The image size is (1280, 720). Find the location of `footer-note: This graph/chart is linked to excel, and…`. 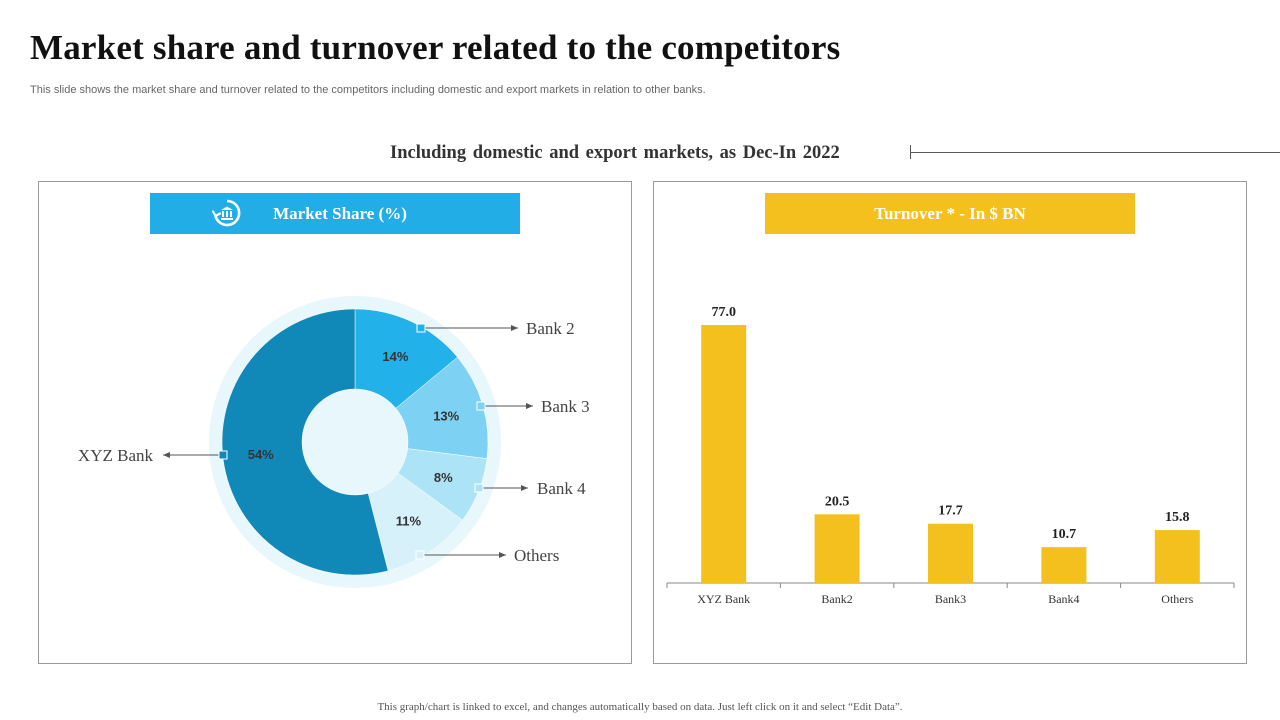

footer-note: This graph/chart is linked to excel, and… is located at coordinates (640, 707).